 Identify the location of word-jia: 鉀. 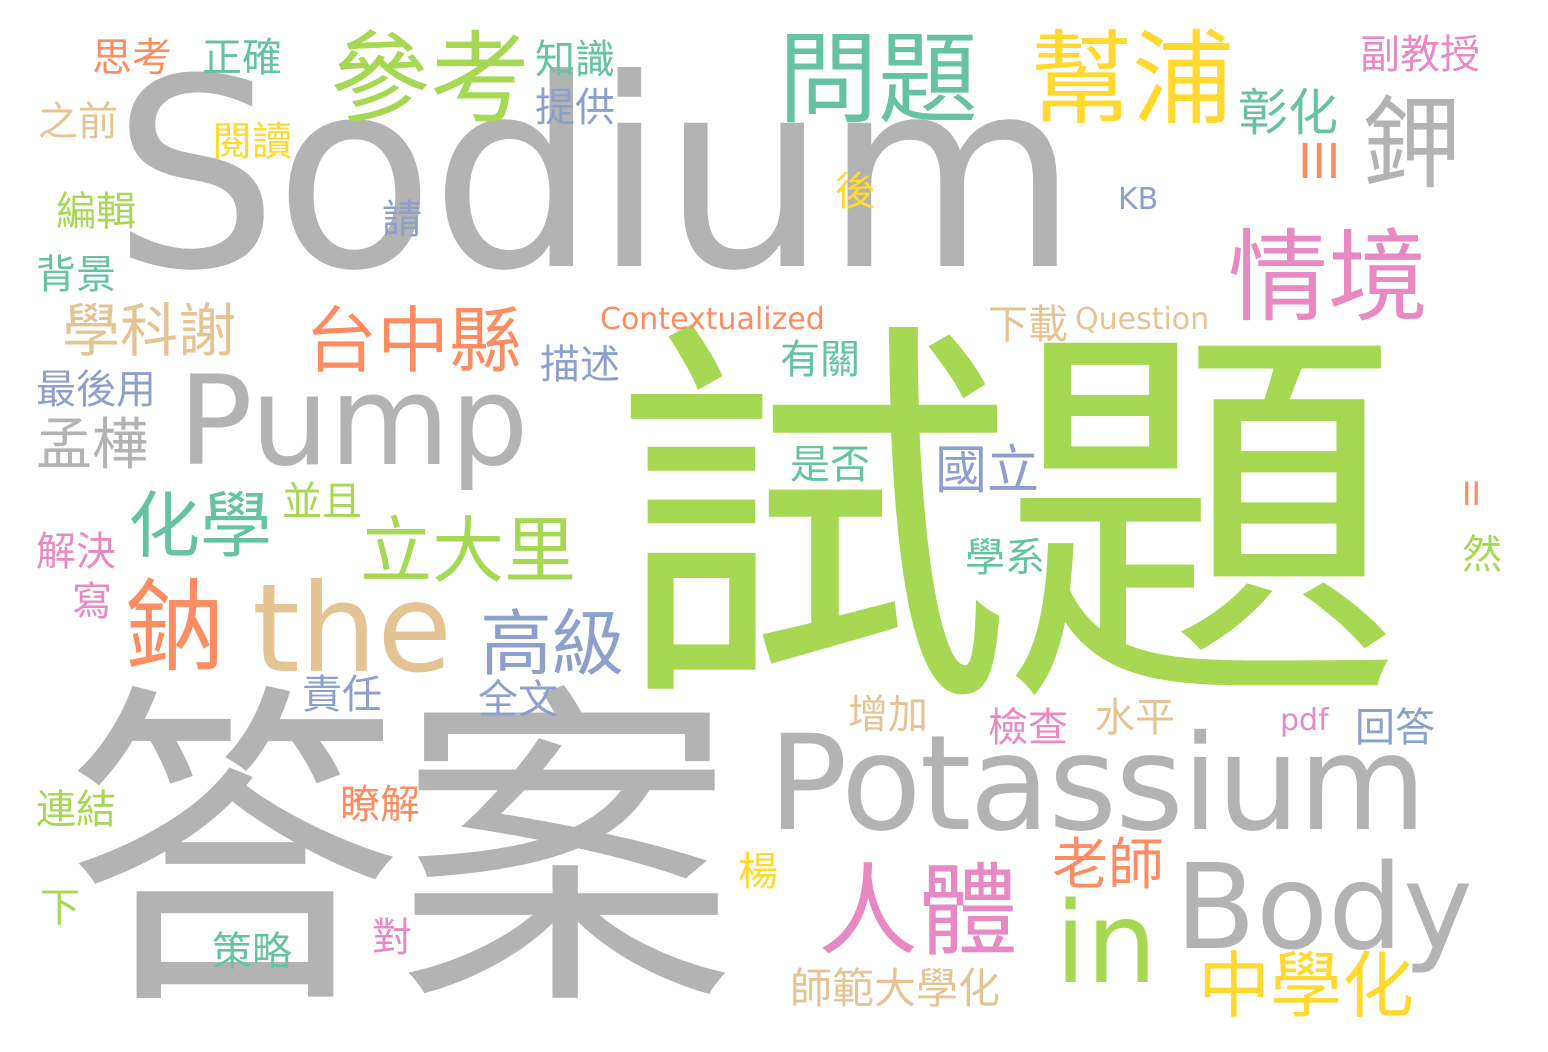
(1412, 144).